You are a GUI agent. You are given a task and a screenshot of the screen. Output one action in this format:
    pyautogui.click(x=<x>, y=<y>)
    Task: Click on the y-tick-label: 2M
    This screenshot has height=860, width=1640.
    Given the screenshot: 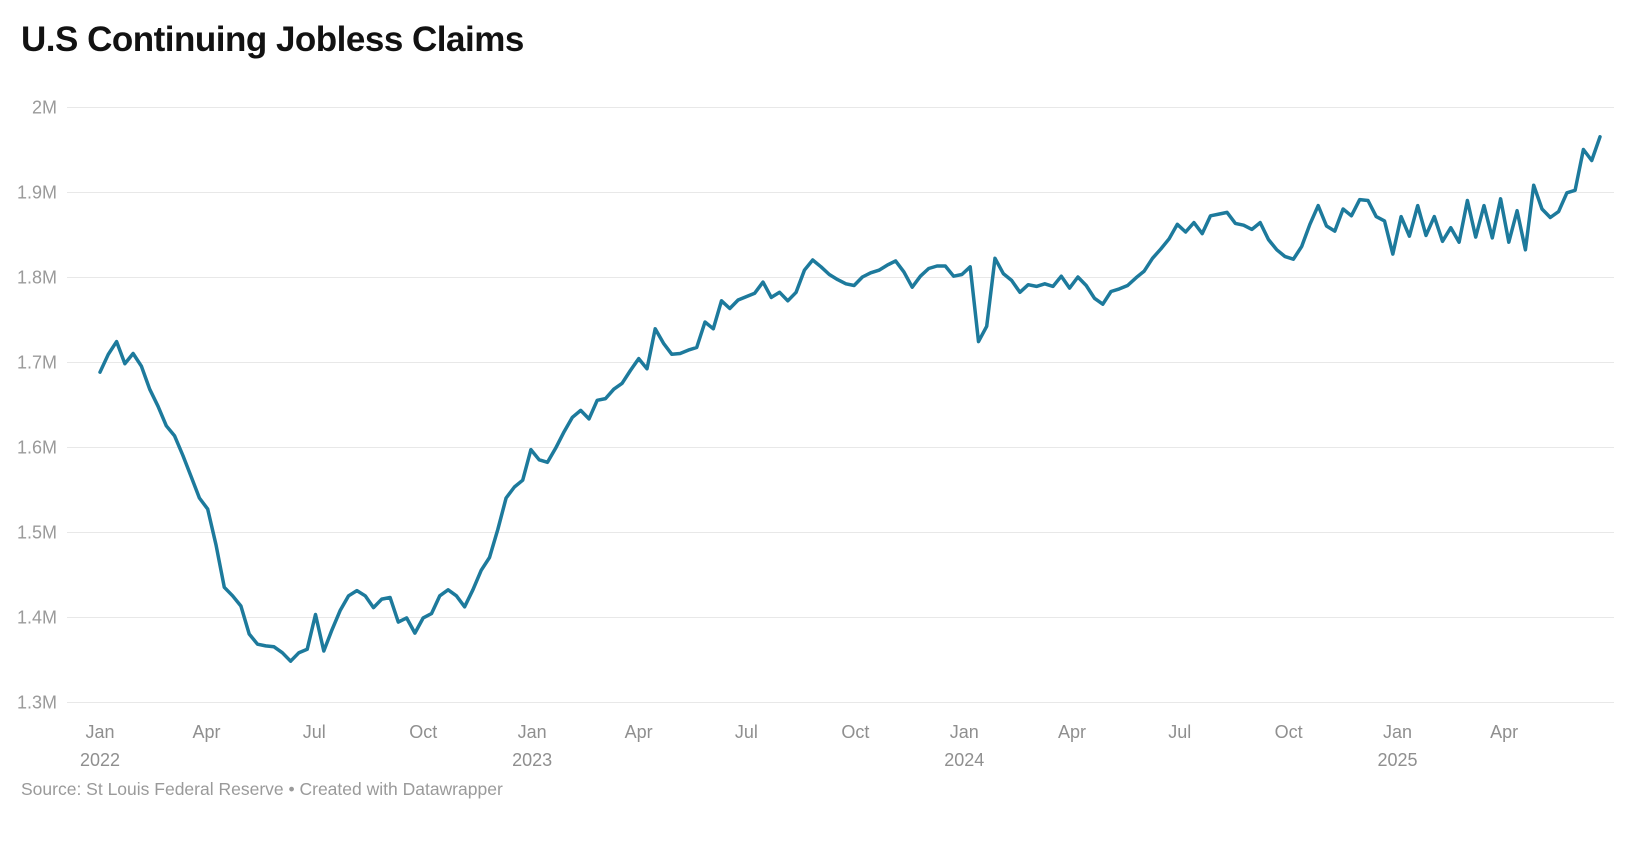 What is the action you would take?
    pyautogui.click(x=44, y=108)
    